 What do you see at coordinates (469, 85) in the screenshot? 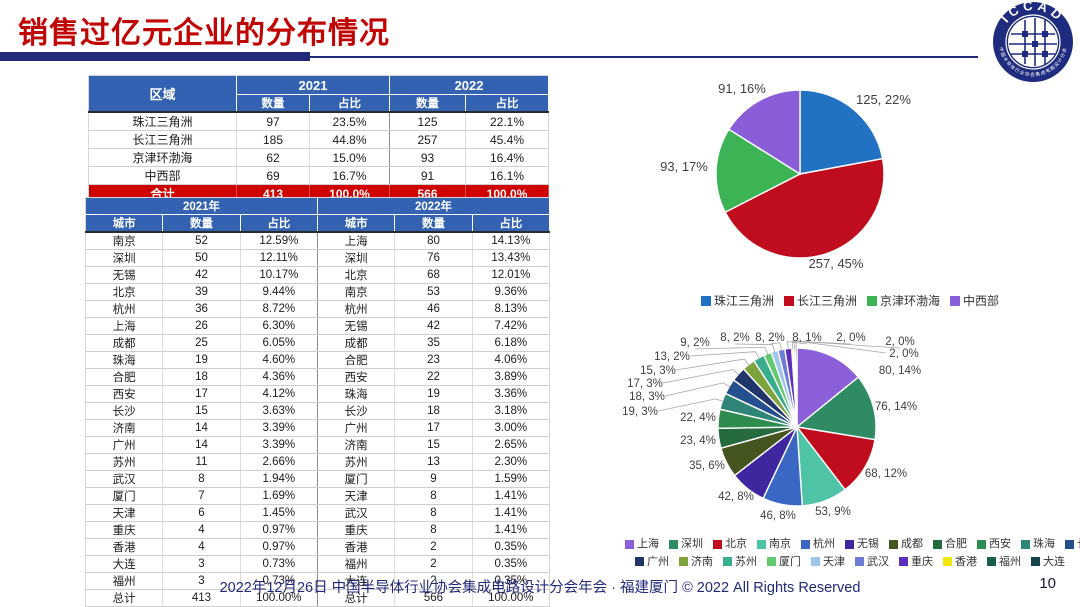
I see `header-cell-year: 2022` at bounding box center [469, 85].